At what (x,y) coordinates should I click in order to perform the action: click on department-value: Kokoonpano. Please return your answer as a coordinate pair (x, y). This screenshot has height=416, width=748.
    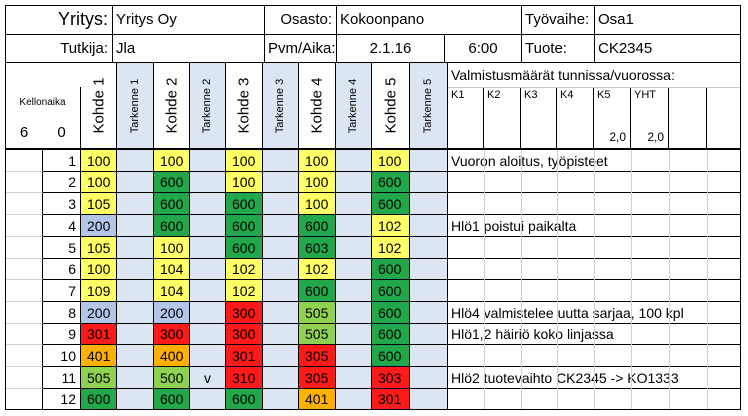
    Looking at the image, I should click on (429, 20).